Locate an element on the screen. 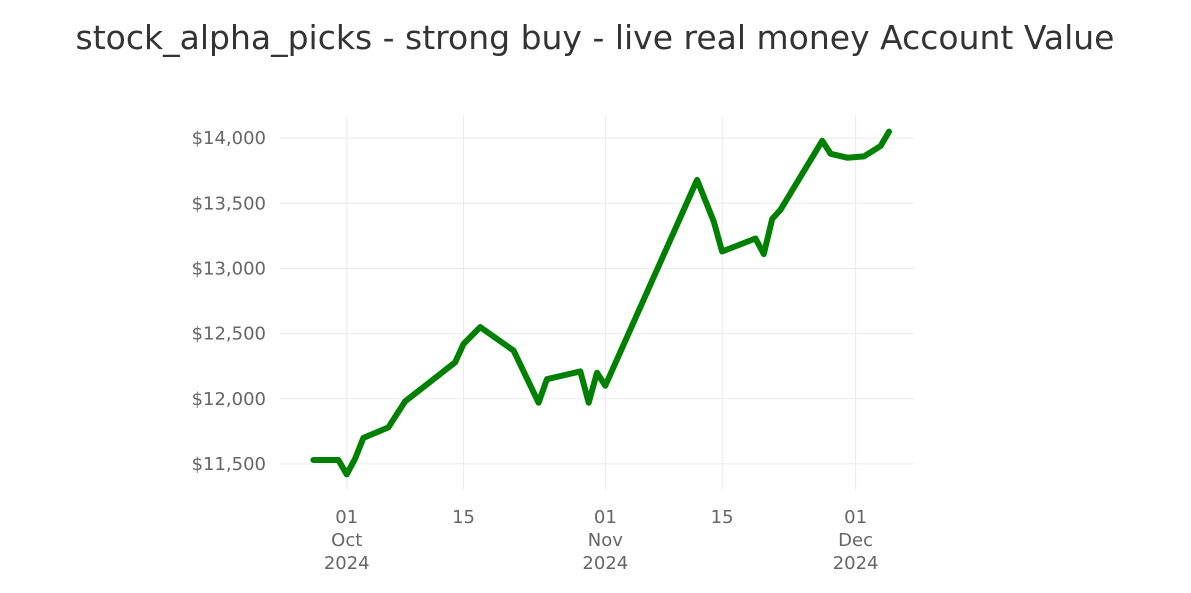 The height and width of the screenshot is (593, 1191). x-tick-label: Nov is located at coordinates (605, 540).